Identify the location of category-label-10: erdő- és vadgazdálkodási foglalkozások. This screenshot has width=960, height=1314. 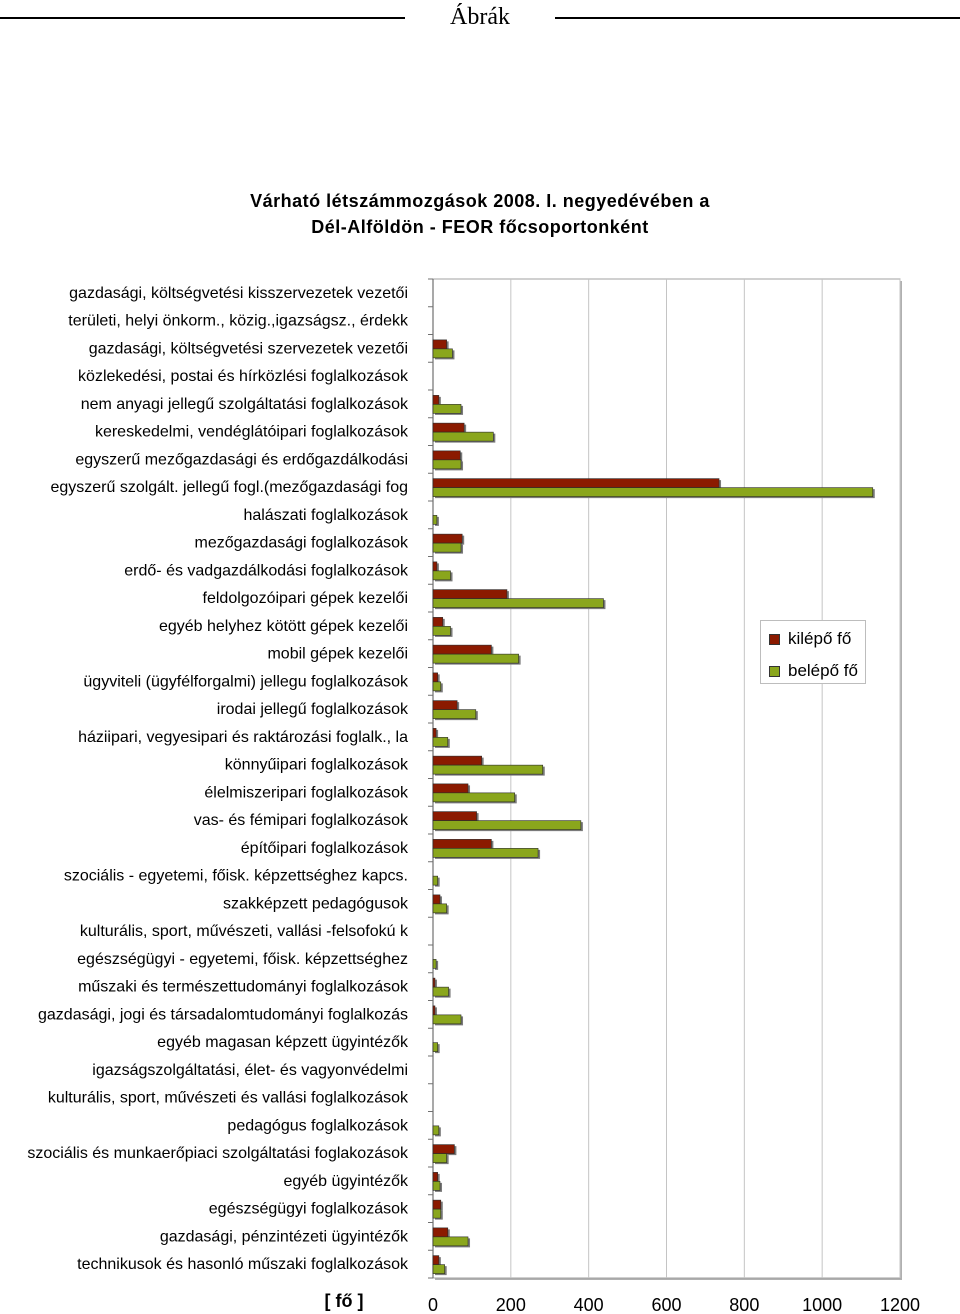
(266, 570).